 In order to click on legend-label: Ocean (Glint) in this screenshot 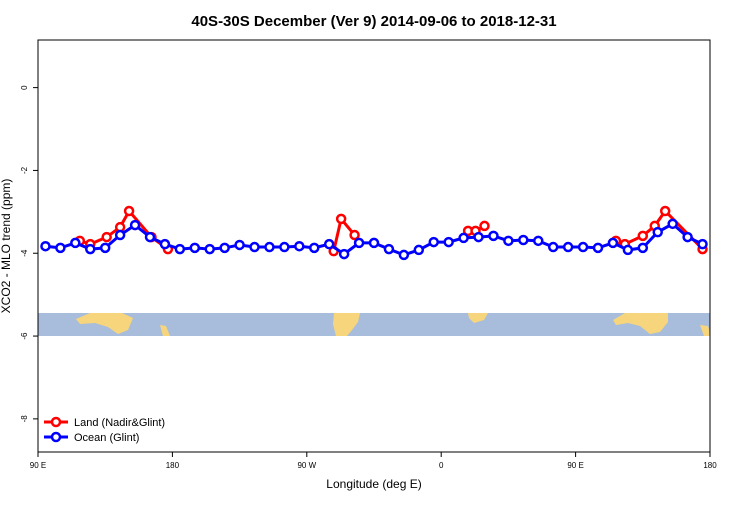, I will do `click(106, 438)`.